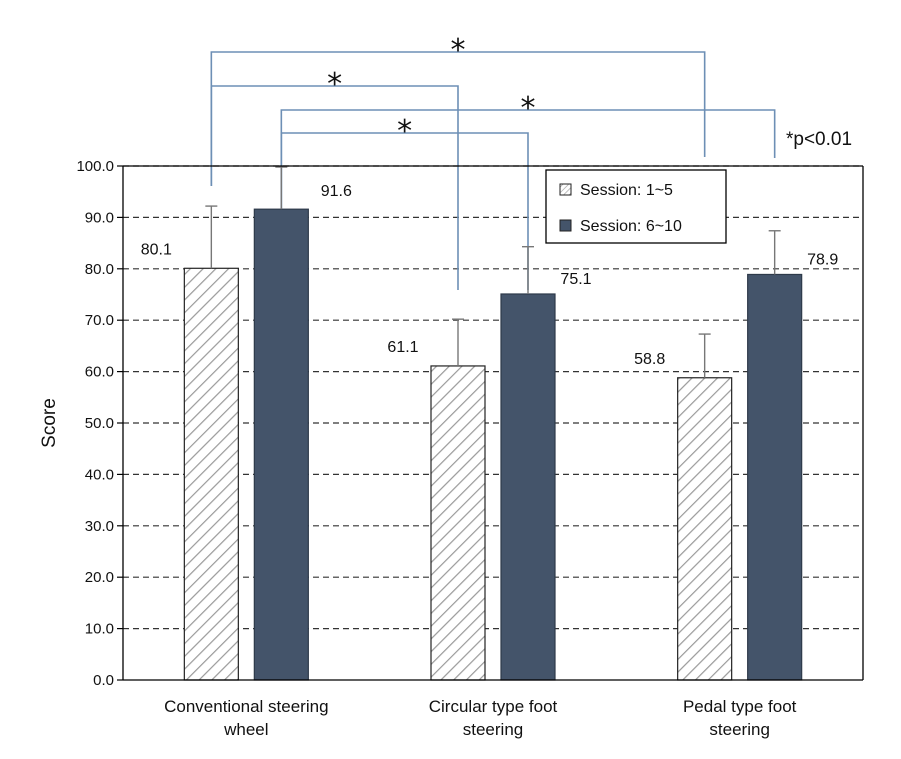 This screenshot has width=901, height=759. Describe the element at coordinates (822, 259) in the screenshot. I see `data-label: 78.9` at that location.